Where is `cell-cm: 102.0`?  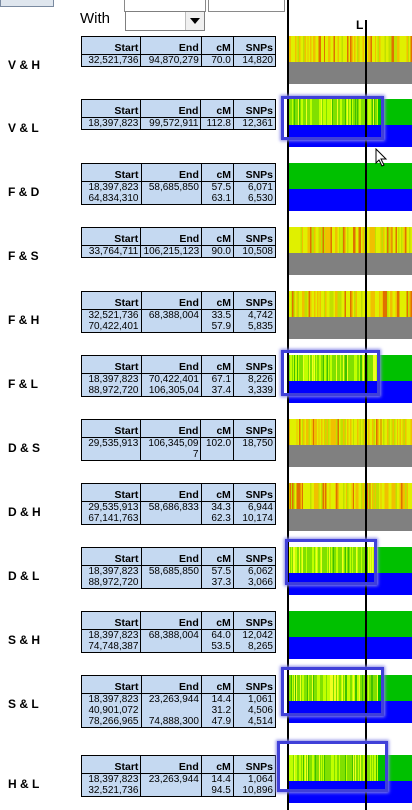
cell-cm: 102.0 is located at coordinates (217, 443).